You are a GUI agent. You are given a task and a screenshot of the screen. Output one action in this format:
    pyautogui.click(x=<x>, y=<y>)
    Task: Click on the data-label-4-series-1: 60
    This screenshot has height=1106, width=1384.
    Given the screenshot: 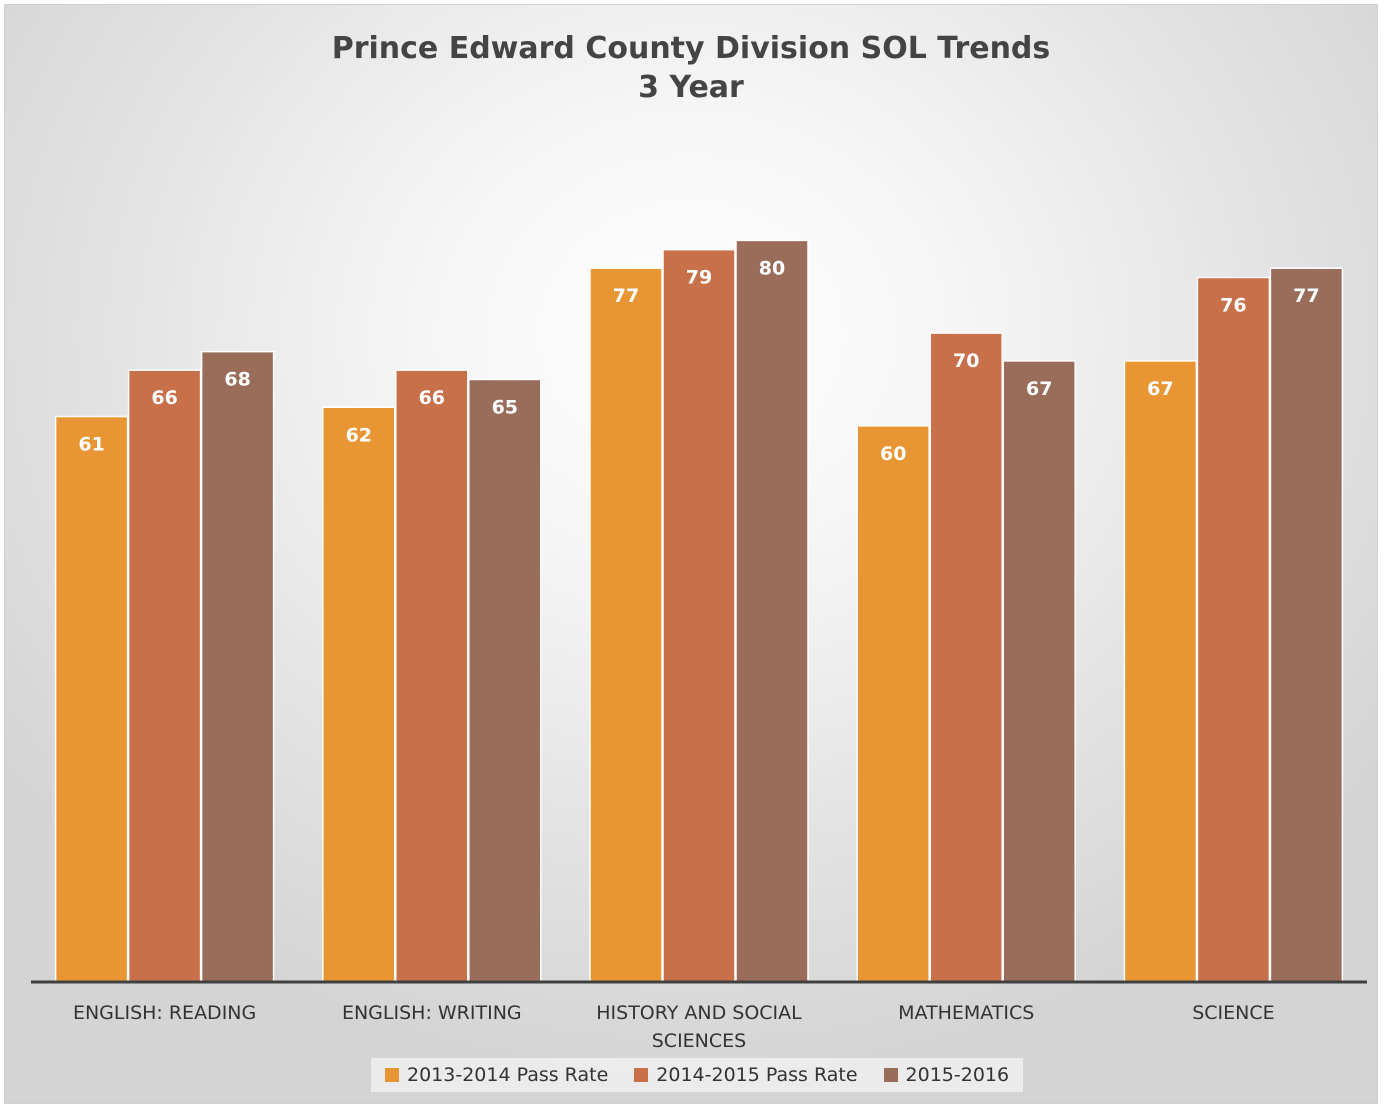 What is the action you would take?
    pyautogui.click(x=893, y=454)
    